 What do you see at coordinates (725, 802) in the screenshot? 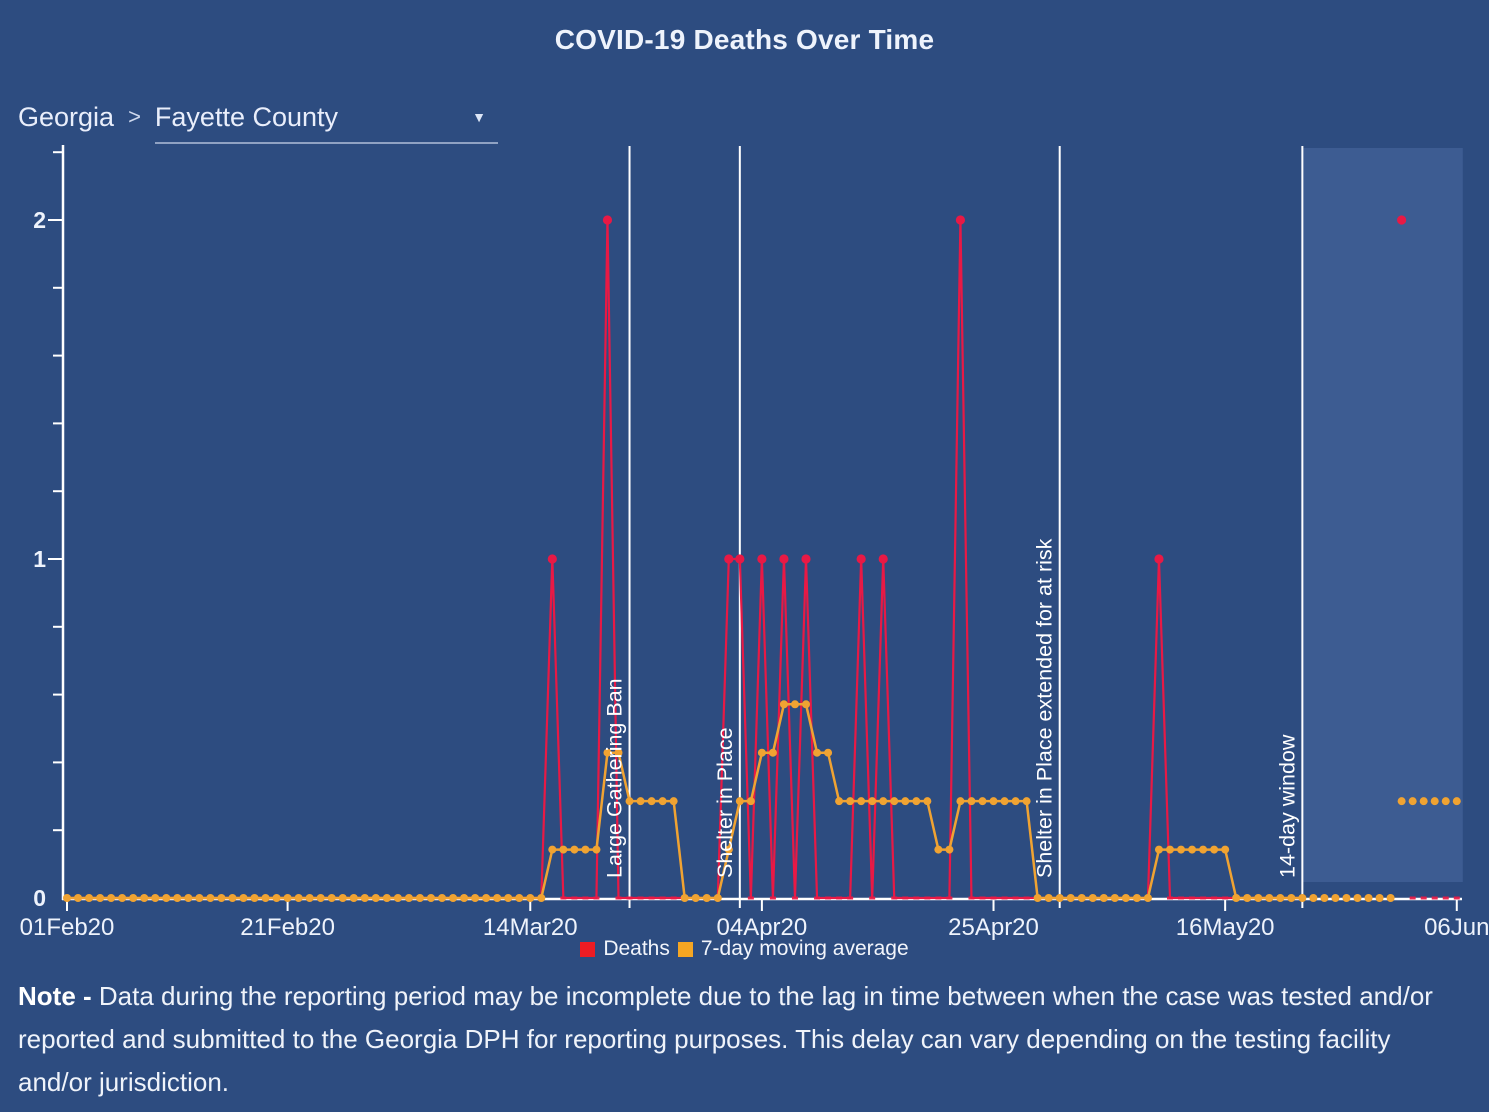
I see `annotation-label: Shelter in Place` at bounding box center [725, 802].